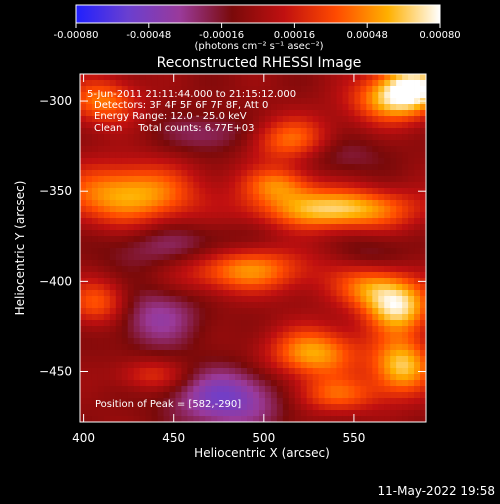  I want to click on x-tick-label: 550, so click(353, 438).